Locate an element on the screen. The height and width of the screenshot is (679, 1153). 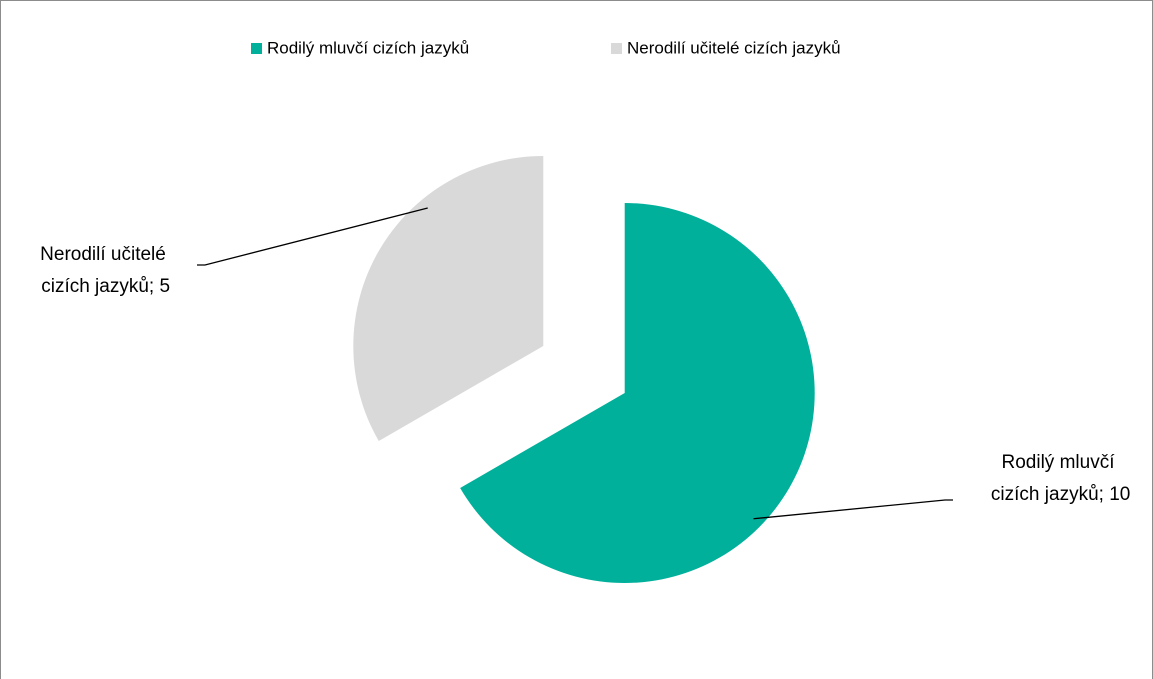
legend-label: Rodilý mluvčí cizích jazyků is located at coordinates (368, 47).